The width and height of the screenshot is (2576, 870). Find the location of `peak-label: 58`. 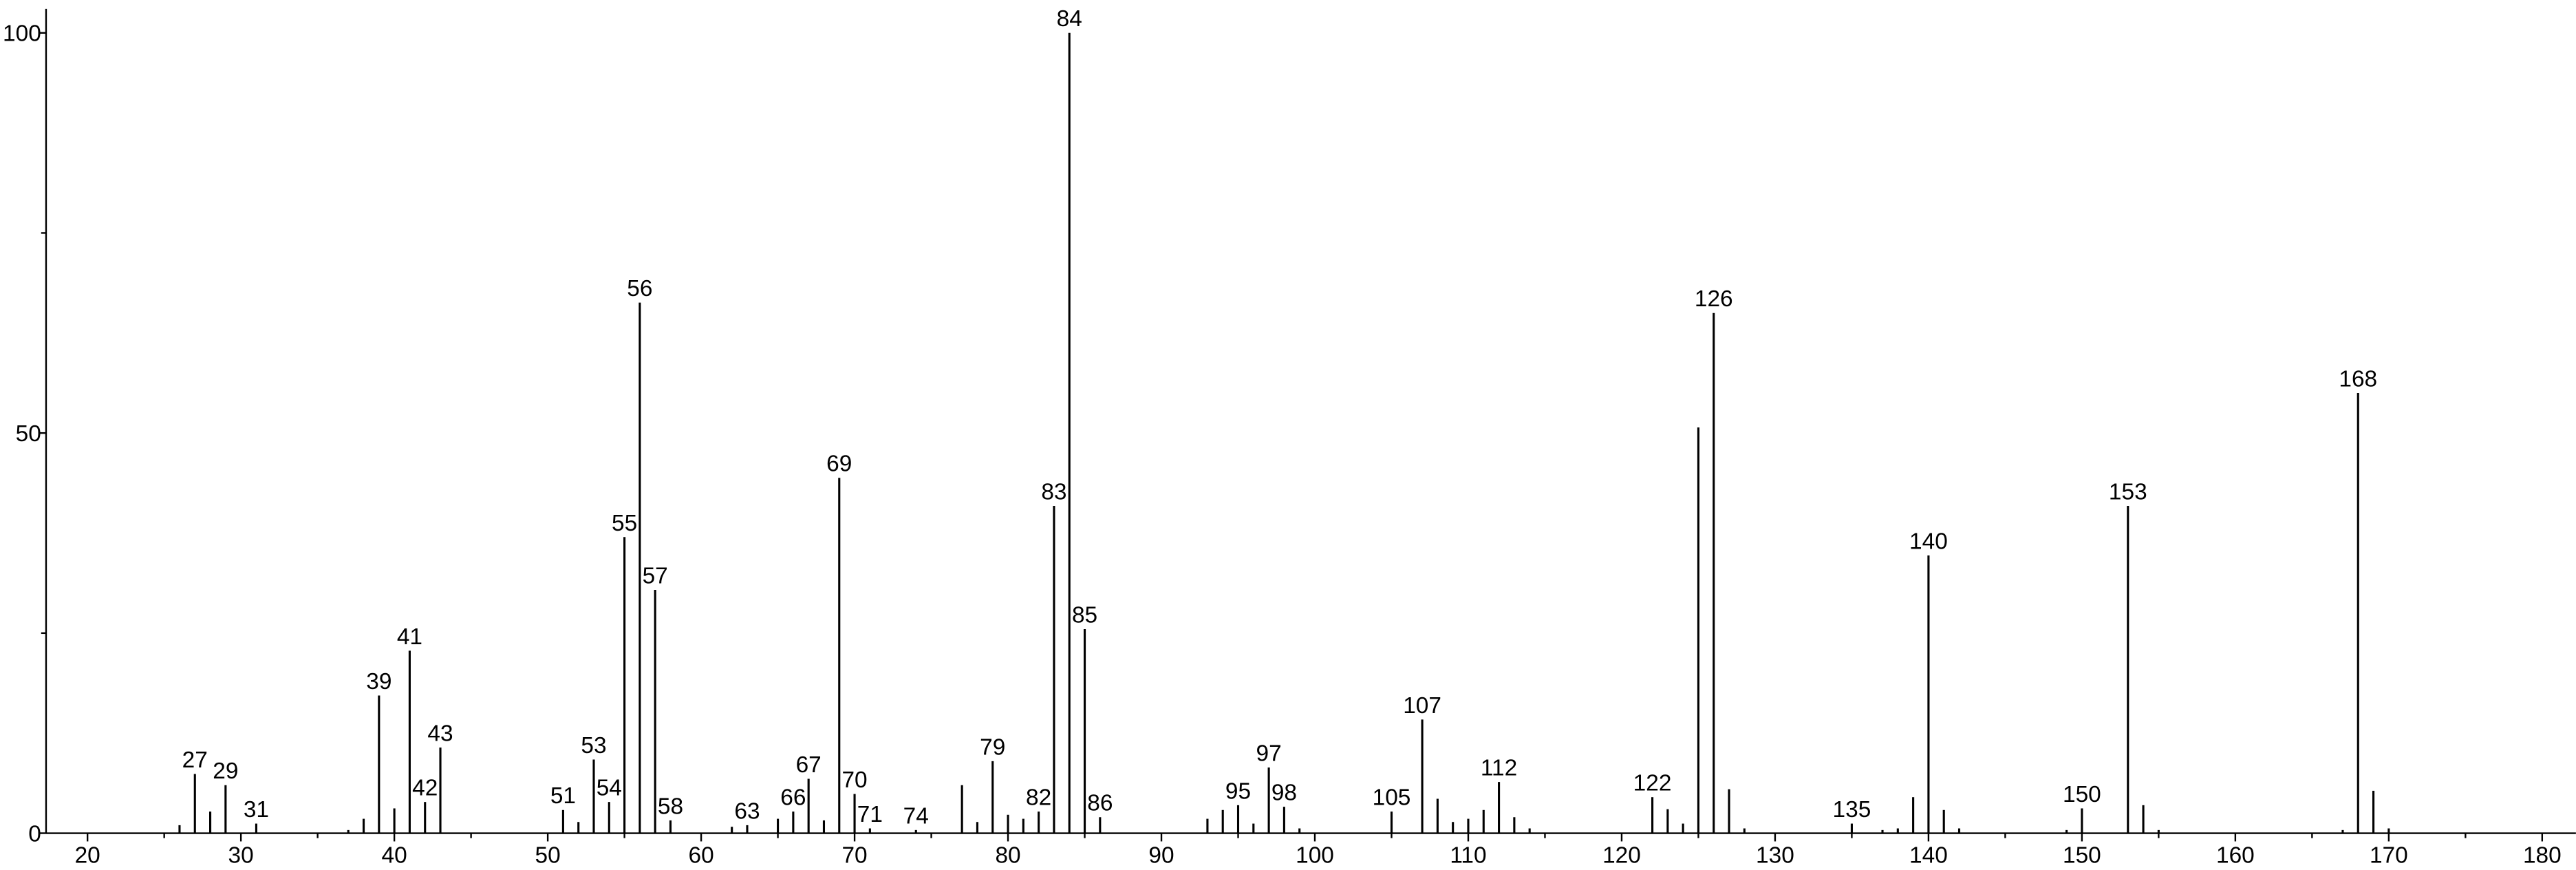

peak-label: 58 is located at coordinates (670, 807).